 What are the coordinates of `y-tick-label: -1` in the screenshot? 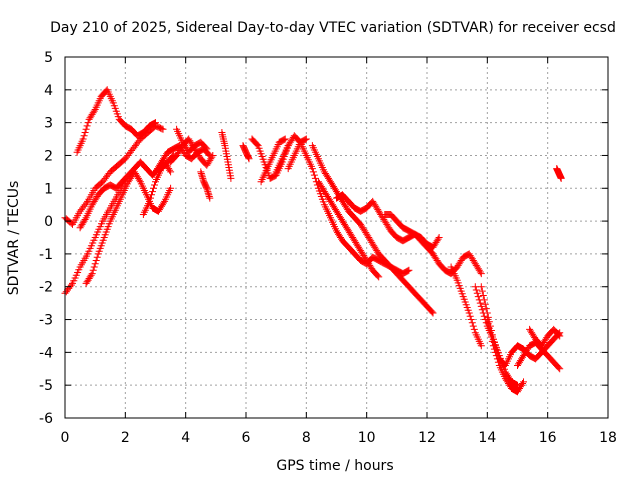 It's located at (46, 255).